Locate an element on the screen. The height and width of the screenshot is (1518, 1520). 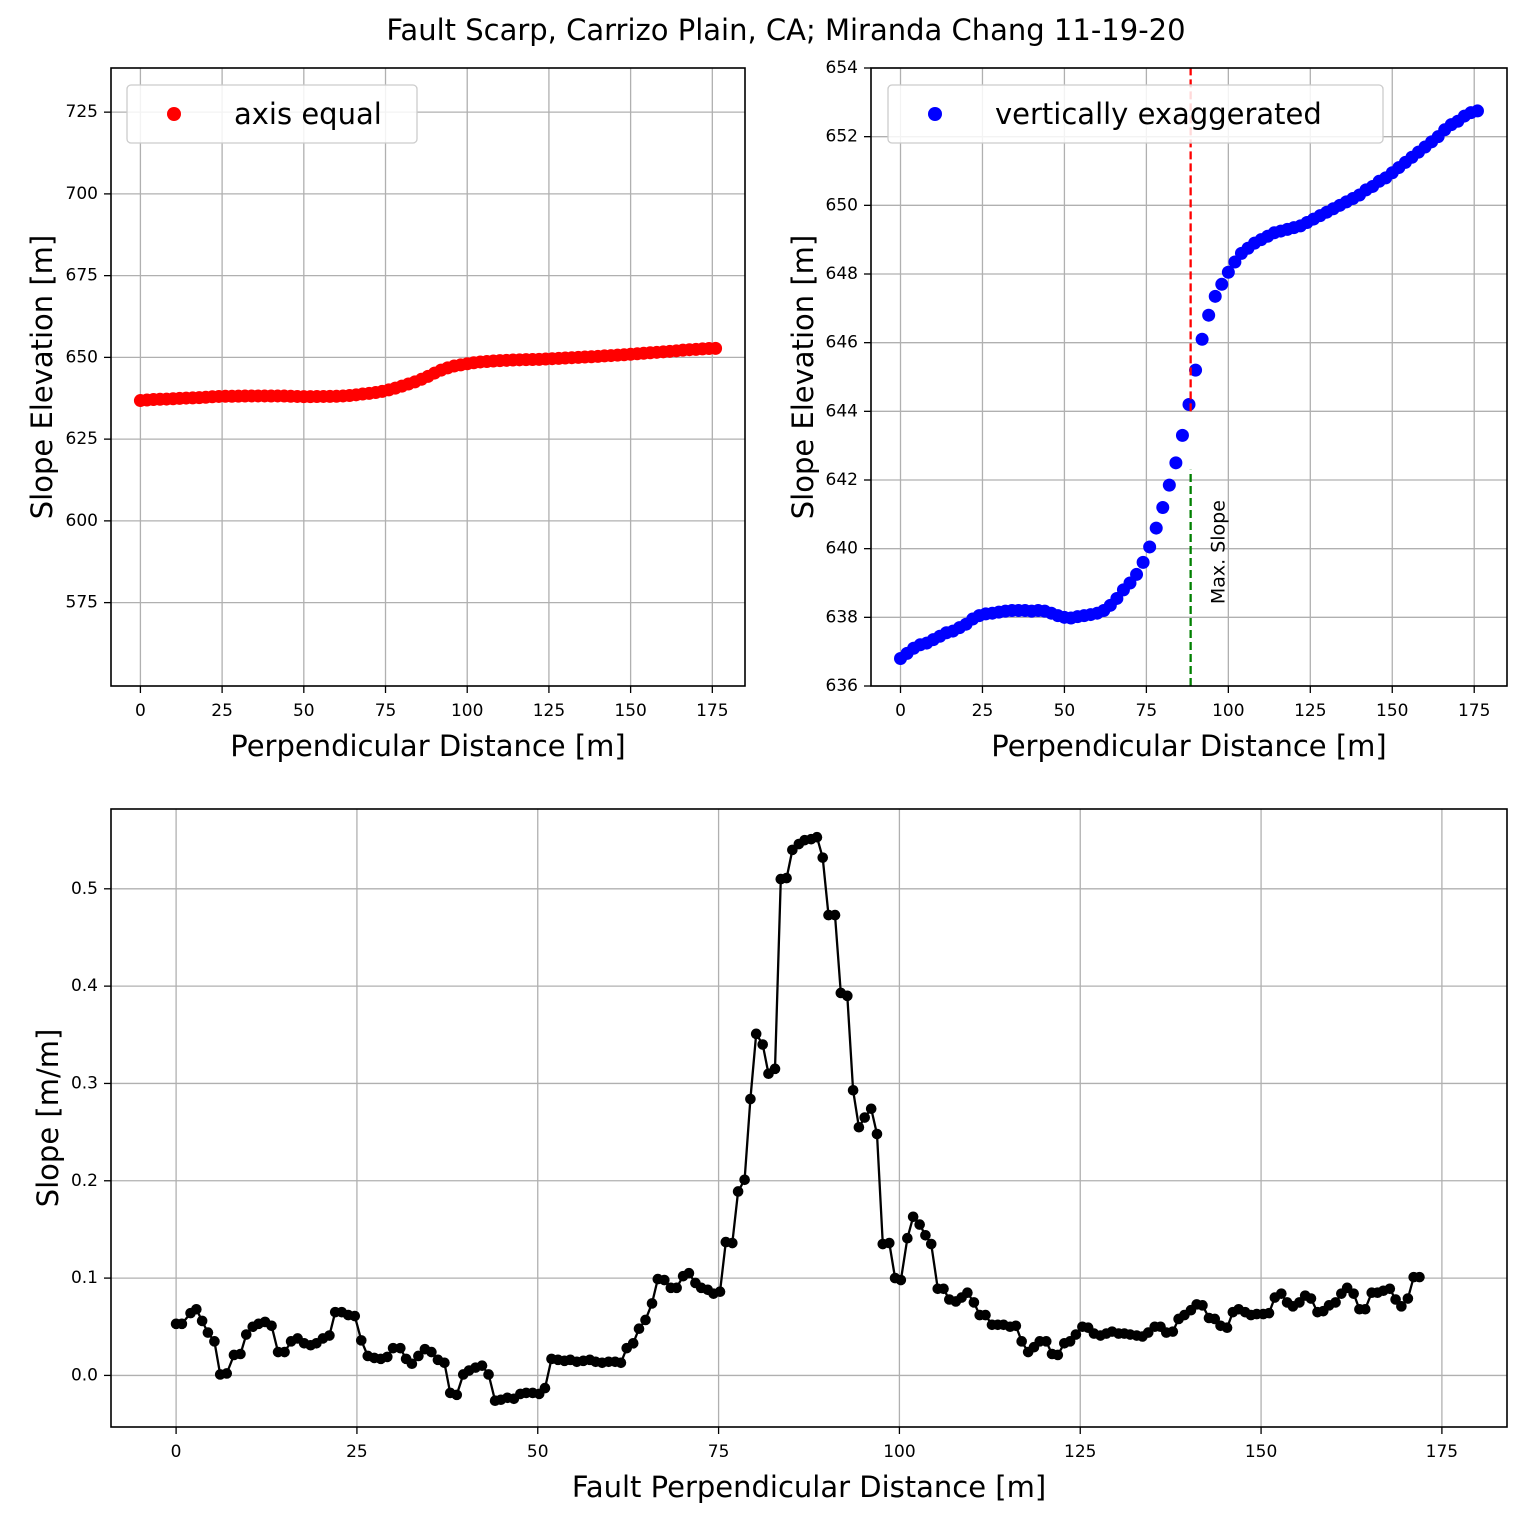
y-tick-label: 675 is located at coordinates (82, 276).